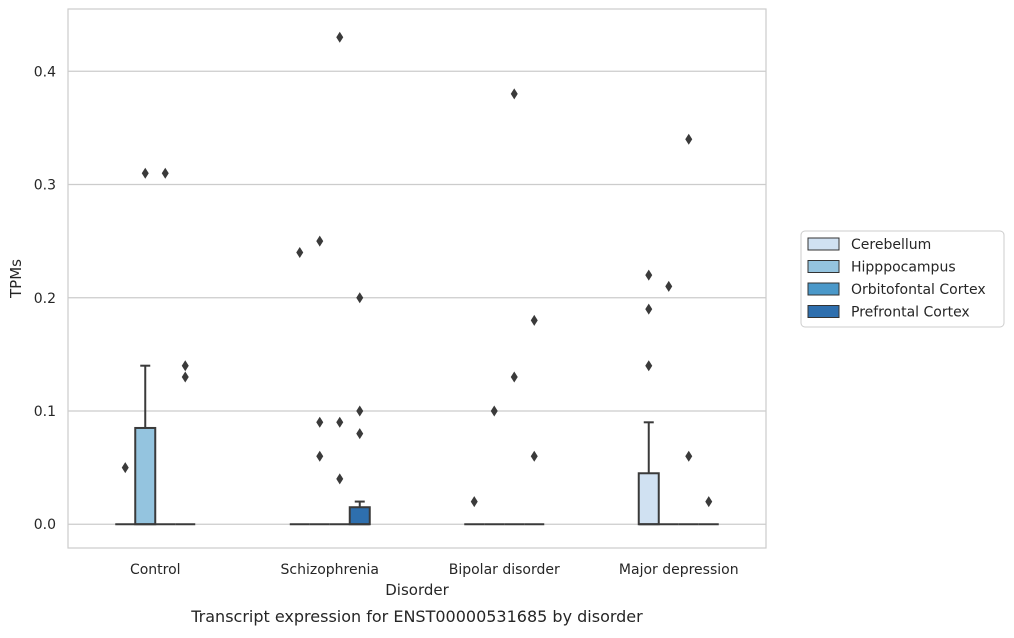 This screenshot has height=638, width=1014. I want to click on x-axis-label: Disorder, so click(417, 590).